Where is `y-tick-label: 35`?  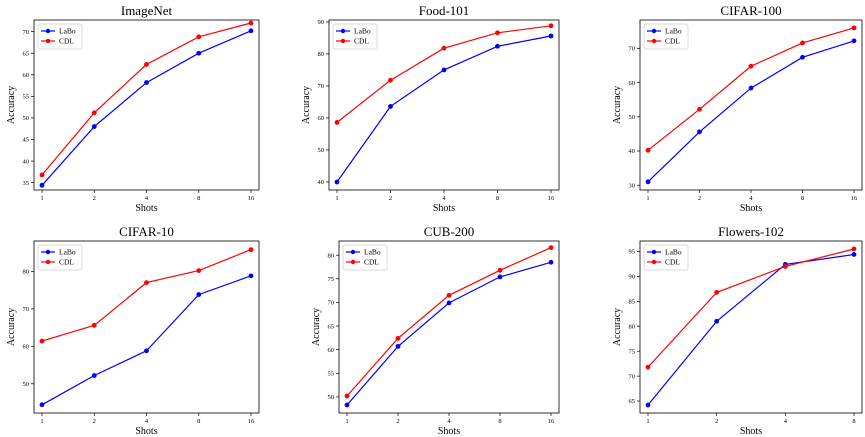 y-tick-label: 35 is located at coordinates (26, 183).